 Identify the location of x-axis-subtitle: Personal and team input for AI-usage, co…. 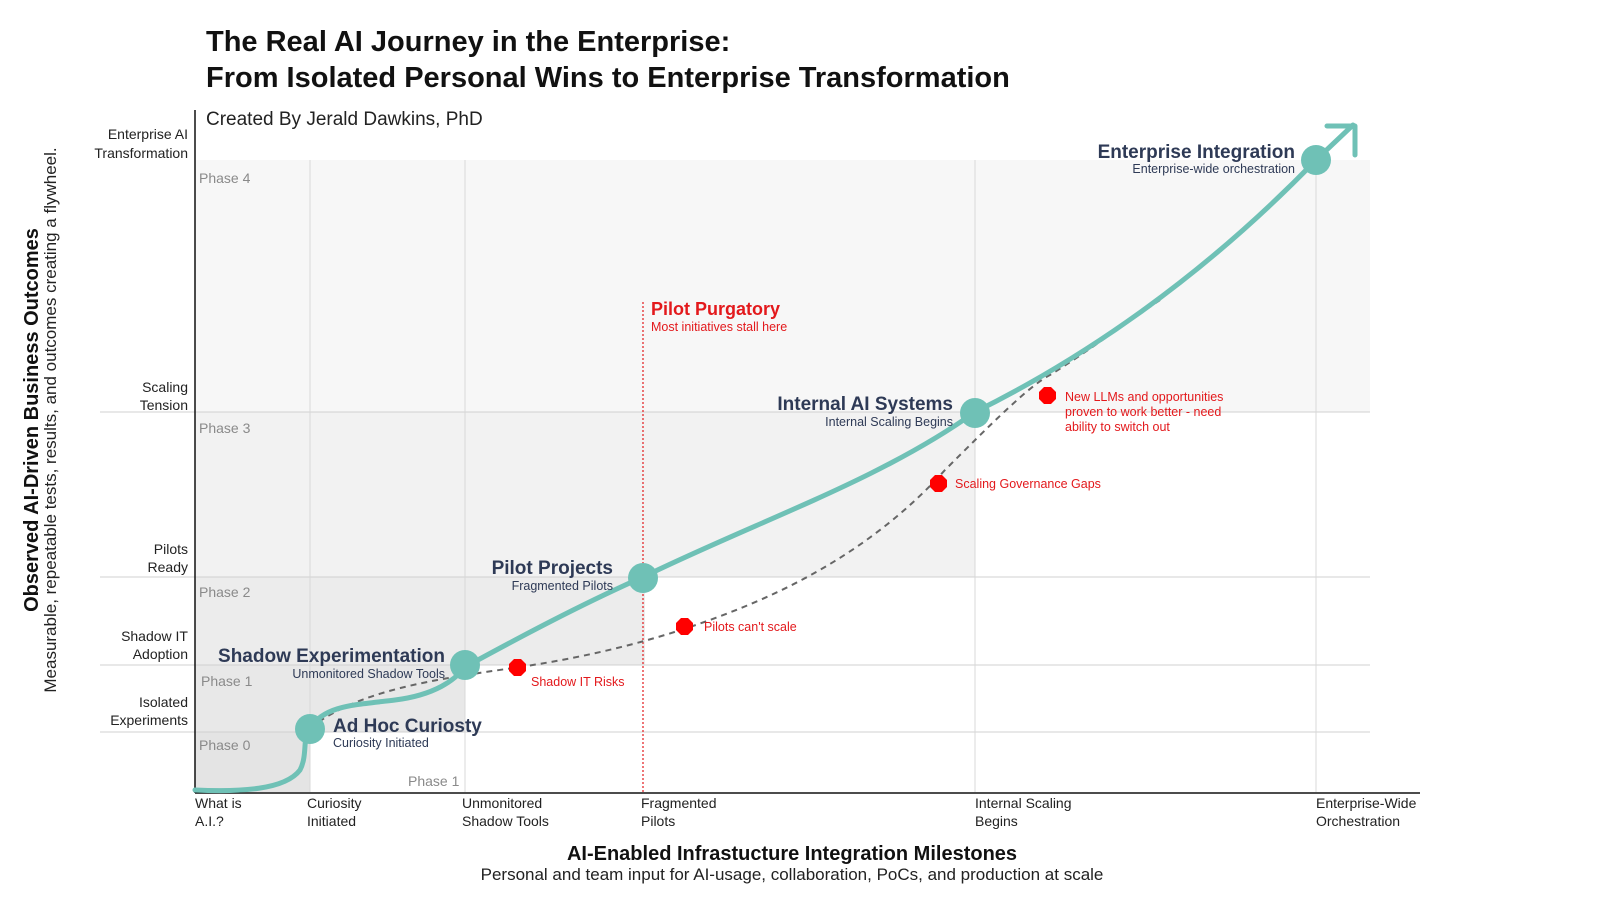
(792, 874).